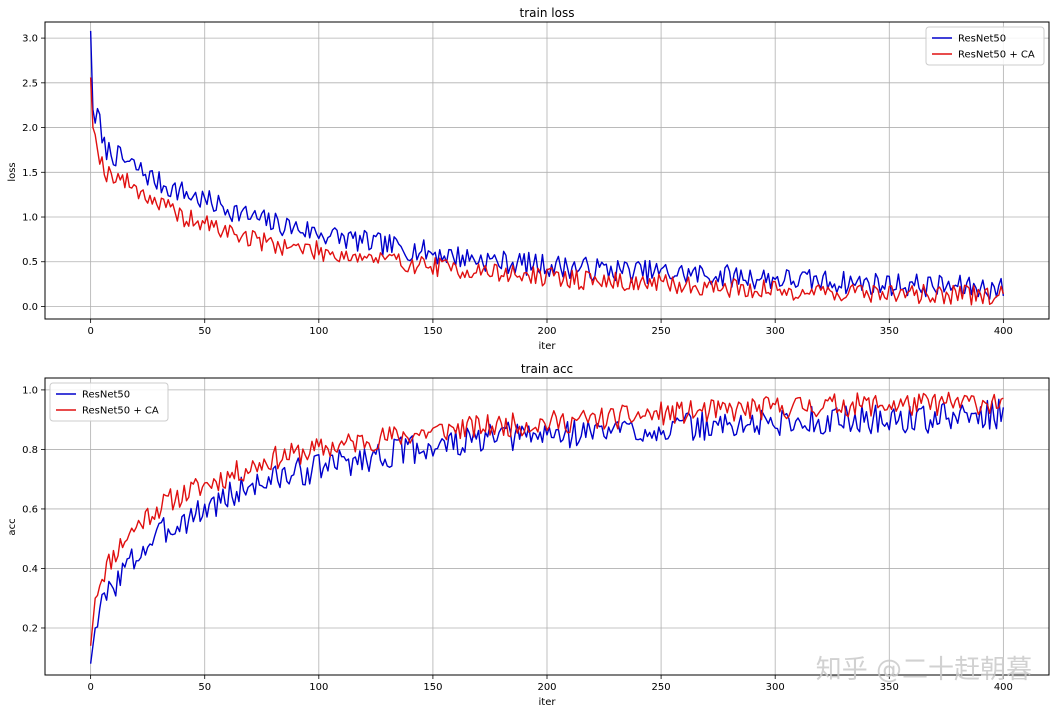 This screenshot has height=713, width=1059. Describe the element at coordinates (924, 670) in the screenshot. I see `watermark: 知乎 @二十赶朝暮` at that location.